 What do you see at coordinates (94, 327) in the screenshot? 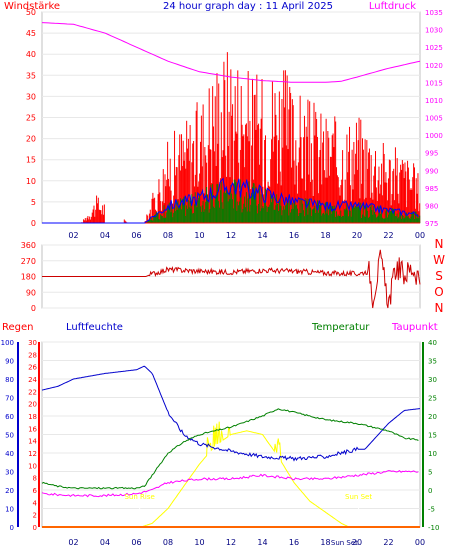
I see `humidity-axis-title: Luftfeuchte` at bounding box center [94, 327].